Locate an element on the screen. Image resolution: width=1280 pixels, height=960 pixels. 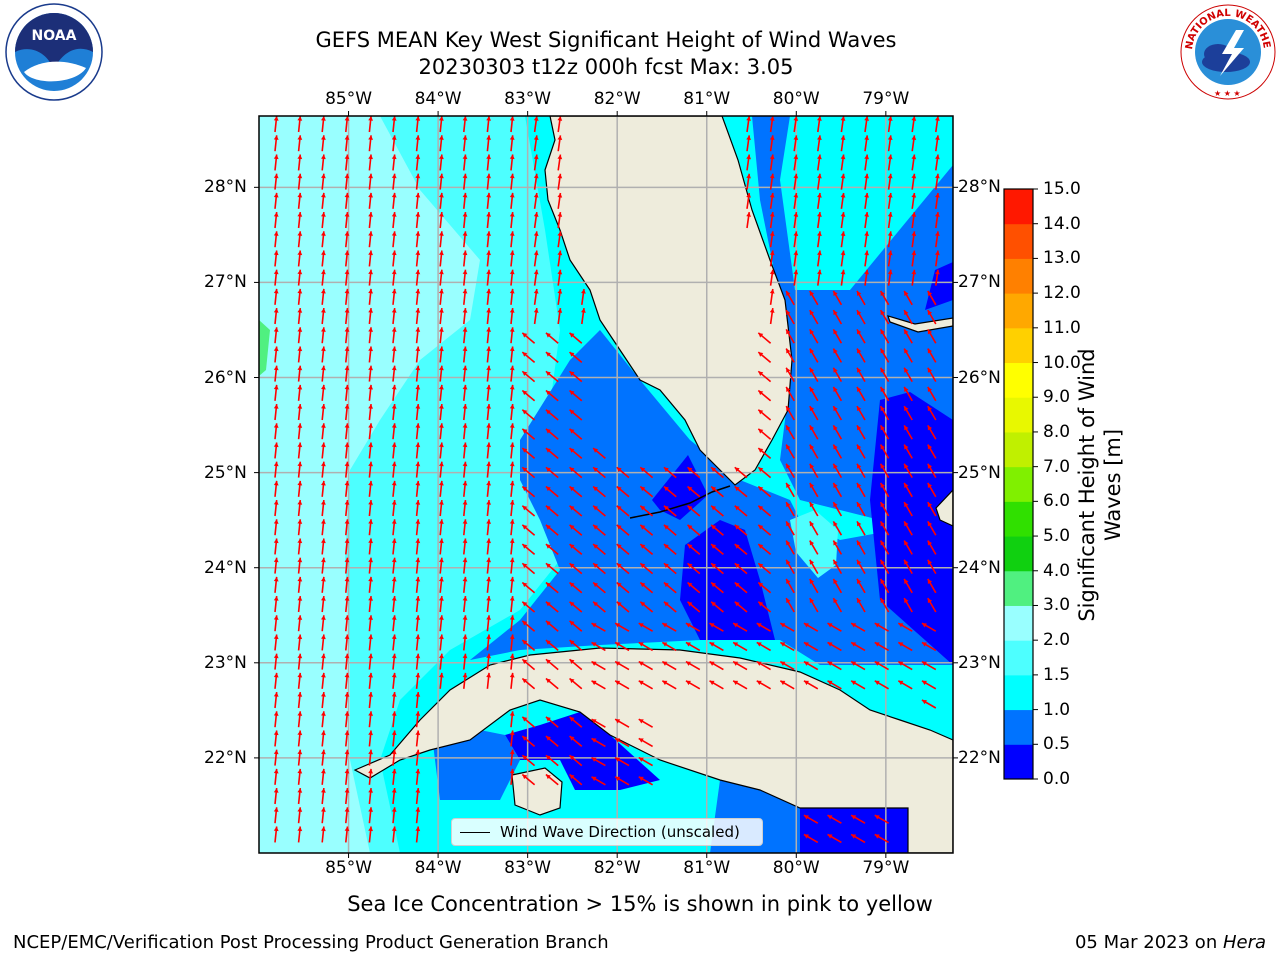
lon-tick-label: 81°W is located at coordinates (707, 868).